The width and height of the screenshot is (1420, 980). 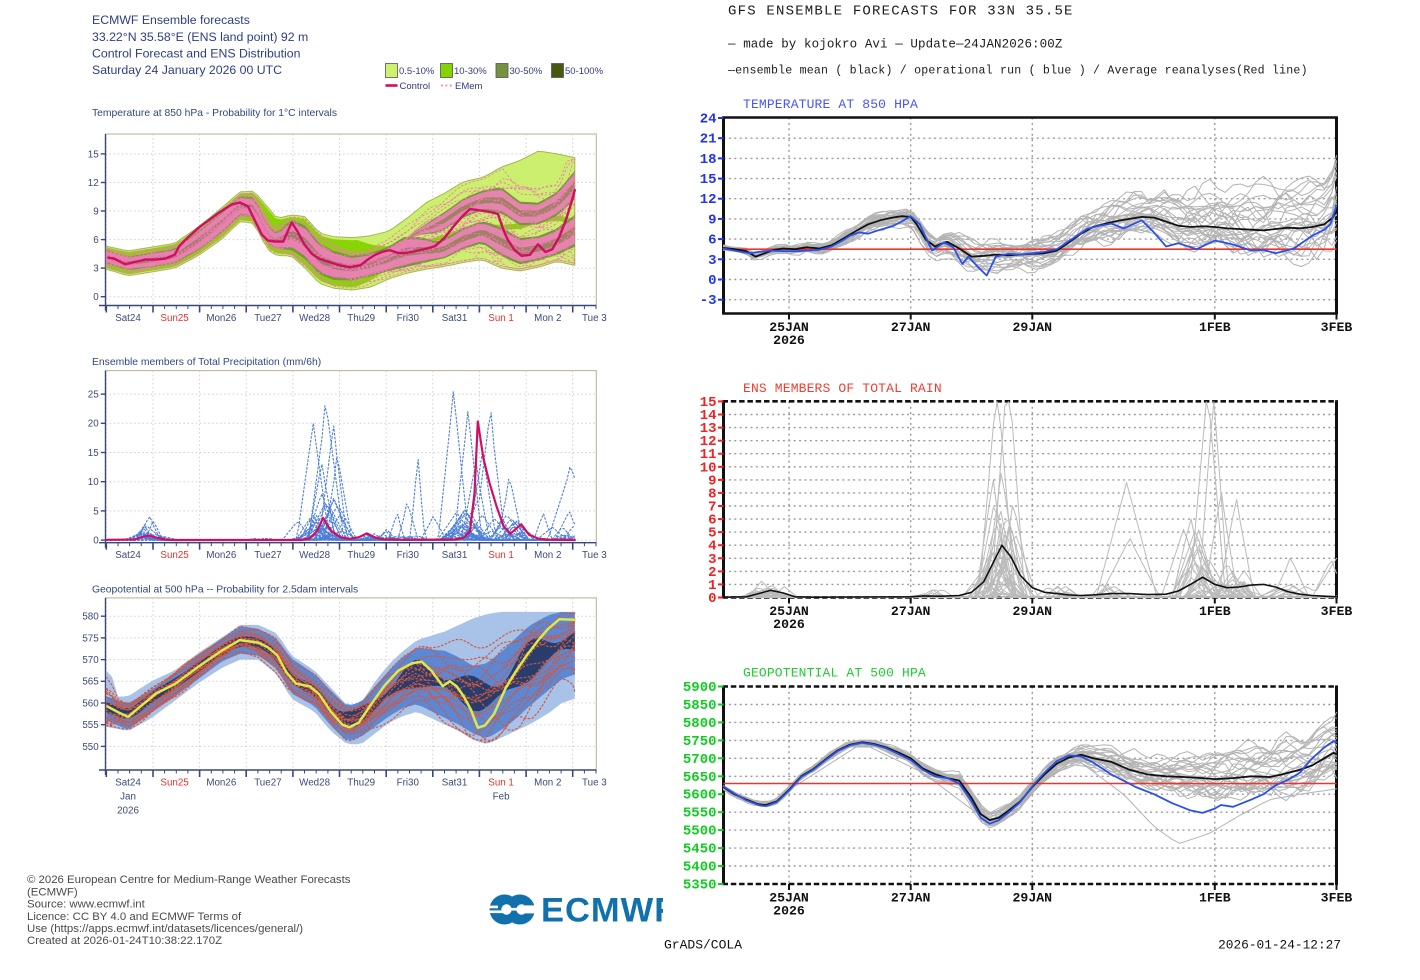 I want to click on svg-text:Created at 2026-01-24T10:38:22: Created at 2026-01-24T10:38:22.170Z, so click(x=124, y=941).